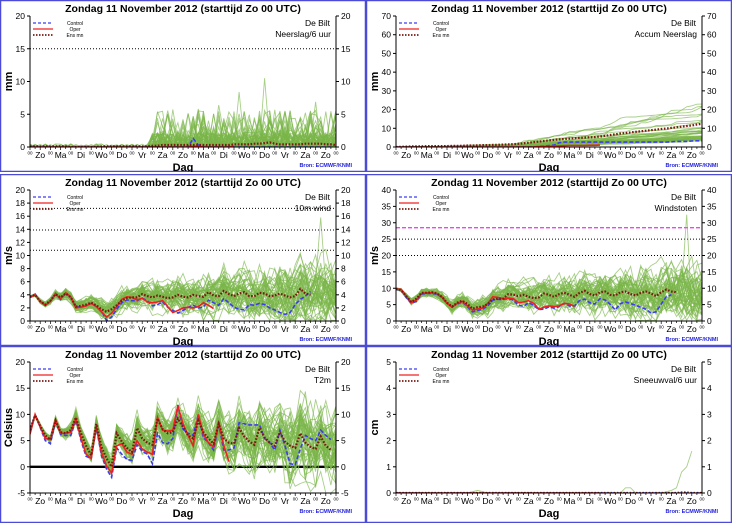  I want to click on legend-label-oper: Oper, so click(74, 376).